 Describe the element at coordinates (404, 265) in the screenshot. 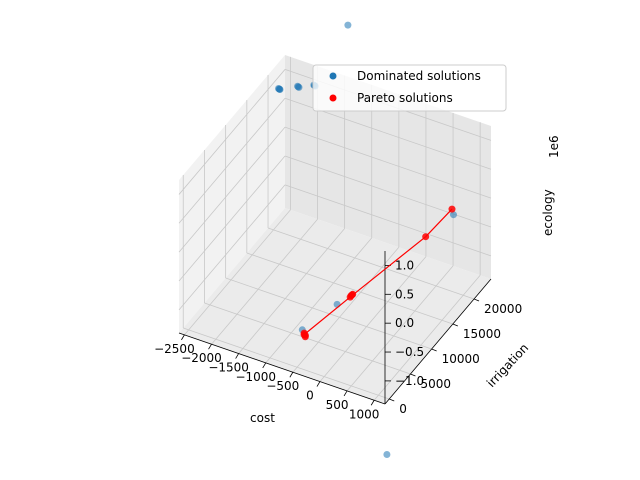

I see `z-tick-label: 1.0` at that location.